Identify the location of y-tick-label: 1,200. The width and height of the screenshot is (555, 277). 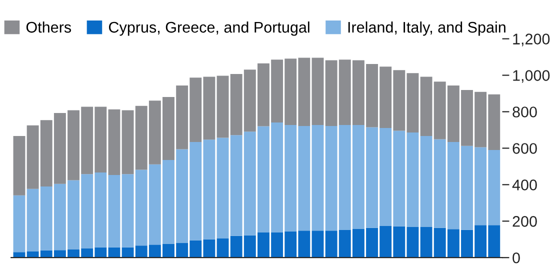
(531, 40).